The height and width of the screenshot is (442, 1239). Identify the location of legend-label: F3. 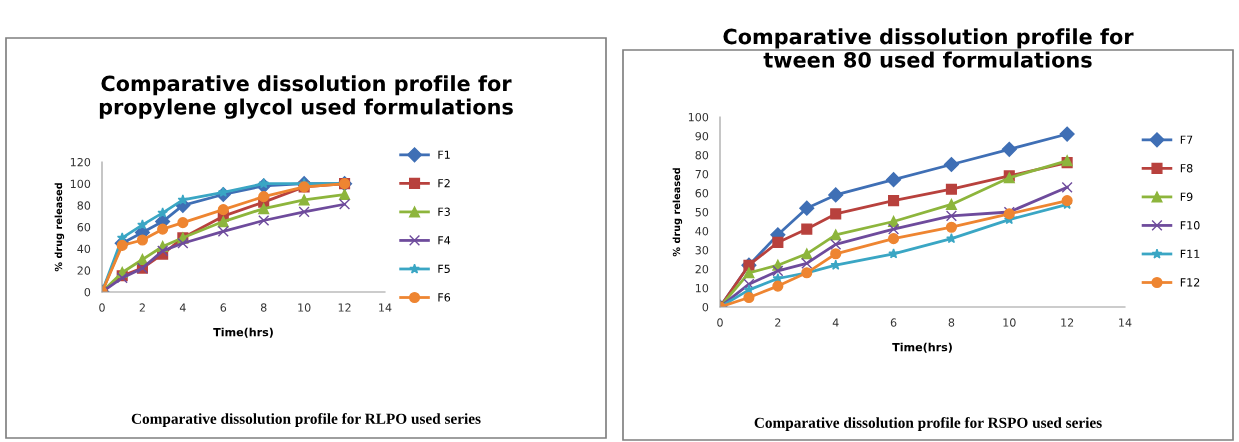
(444, 211).